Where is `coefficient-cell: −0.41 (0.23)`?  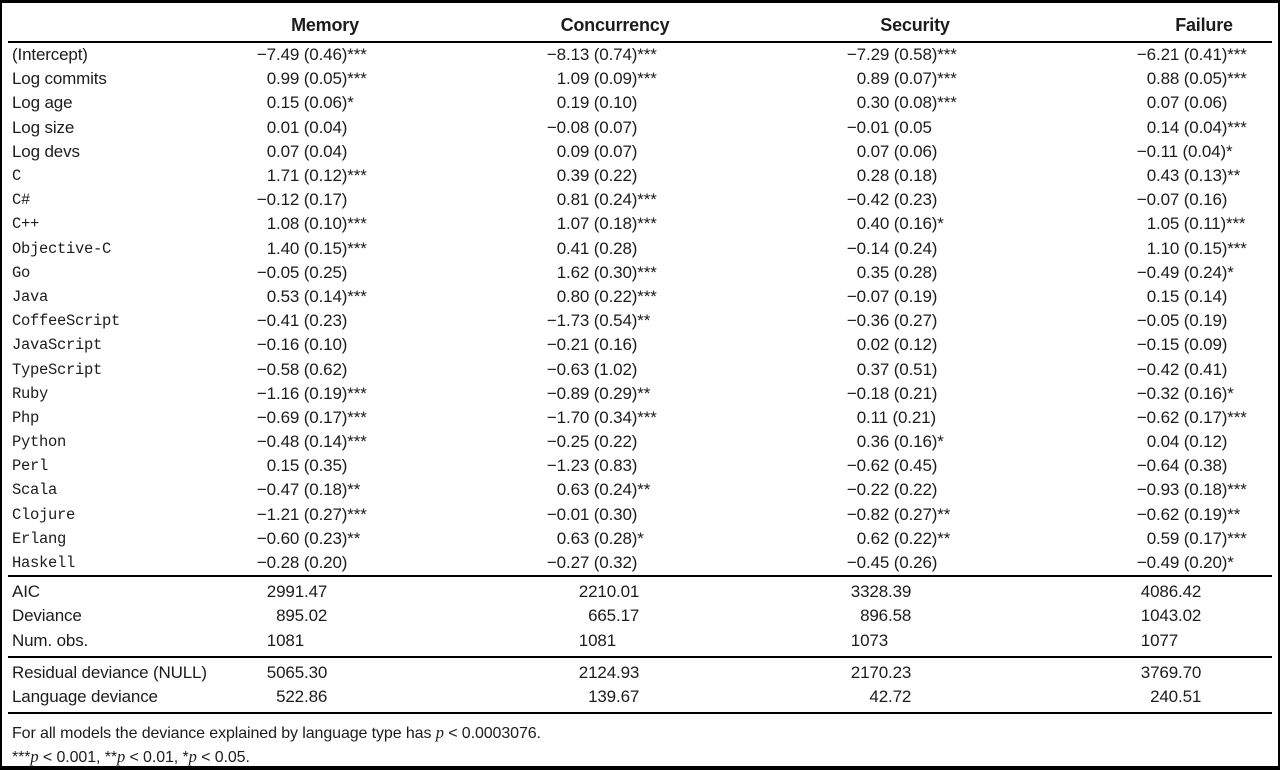 coefficient-cell: −0.41 (0.23) is located at coordinates (395, 321).